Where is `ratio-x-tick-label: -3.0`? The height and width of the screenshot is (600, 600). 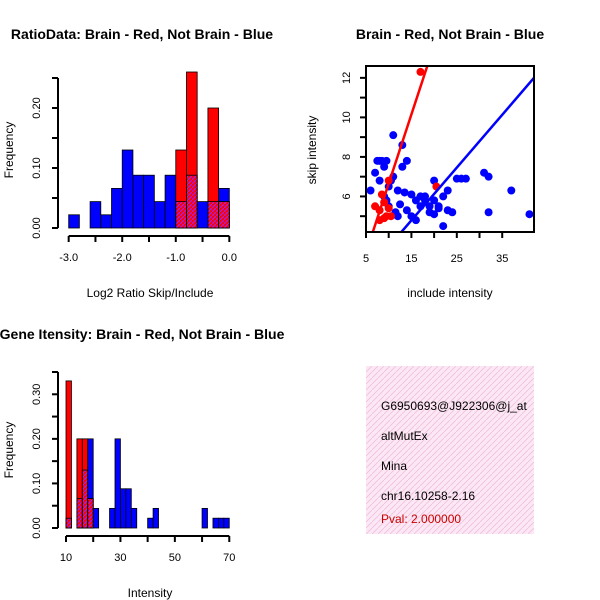 ratio-x-tick-label: -3.0 is located at coordinates (68, 258).